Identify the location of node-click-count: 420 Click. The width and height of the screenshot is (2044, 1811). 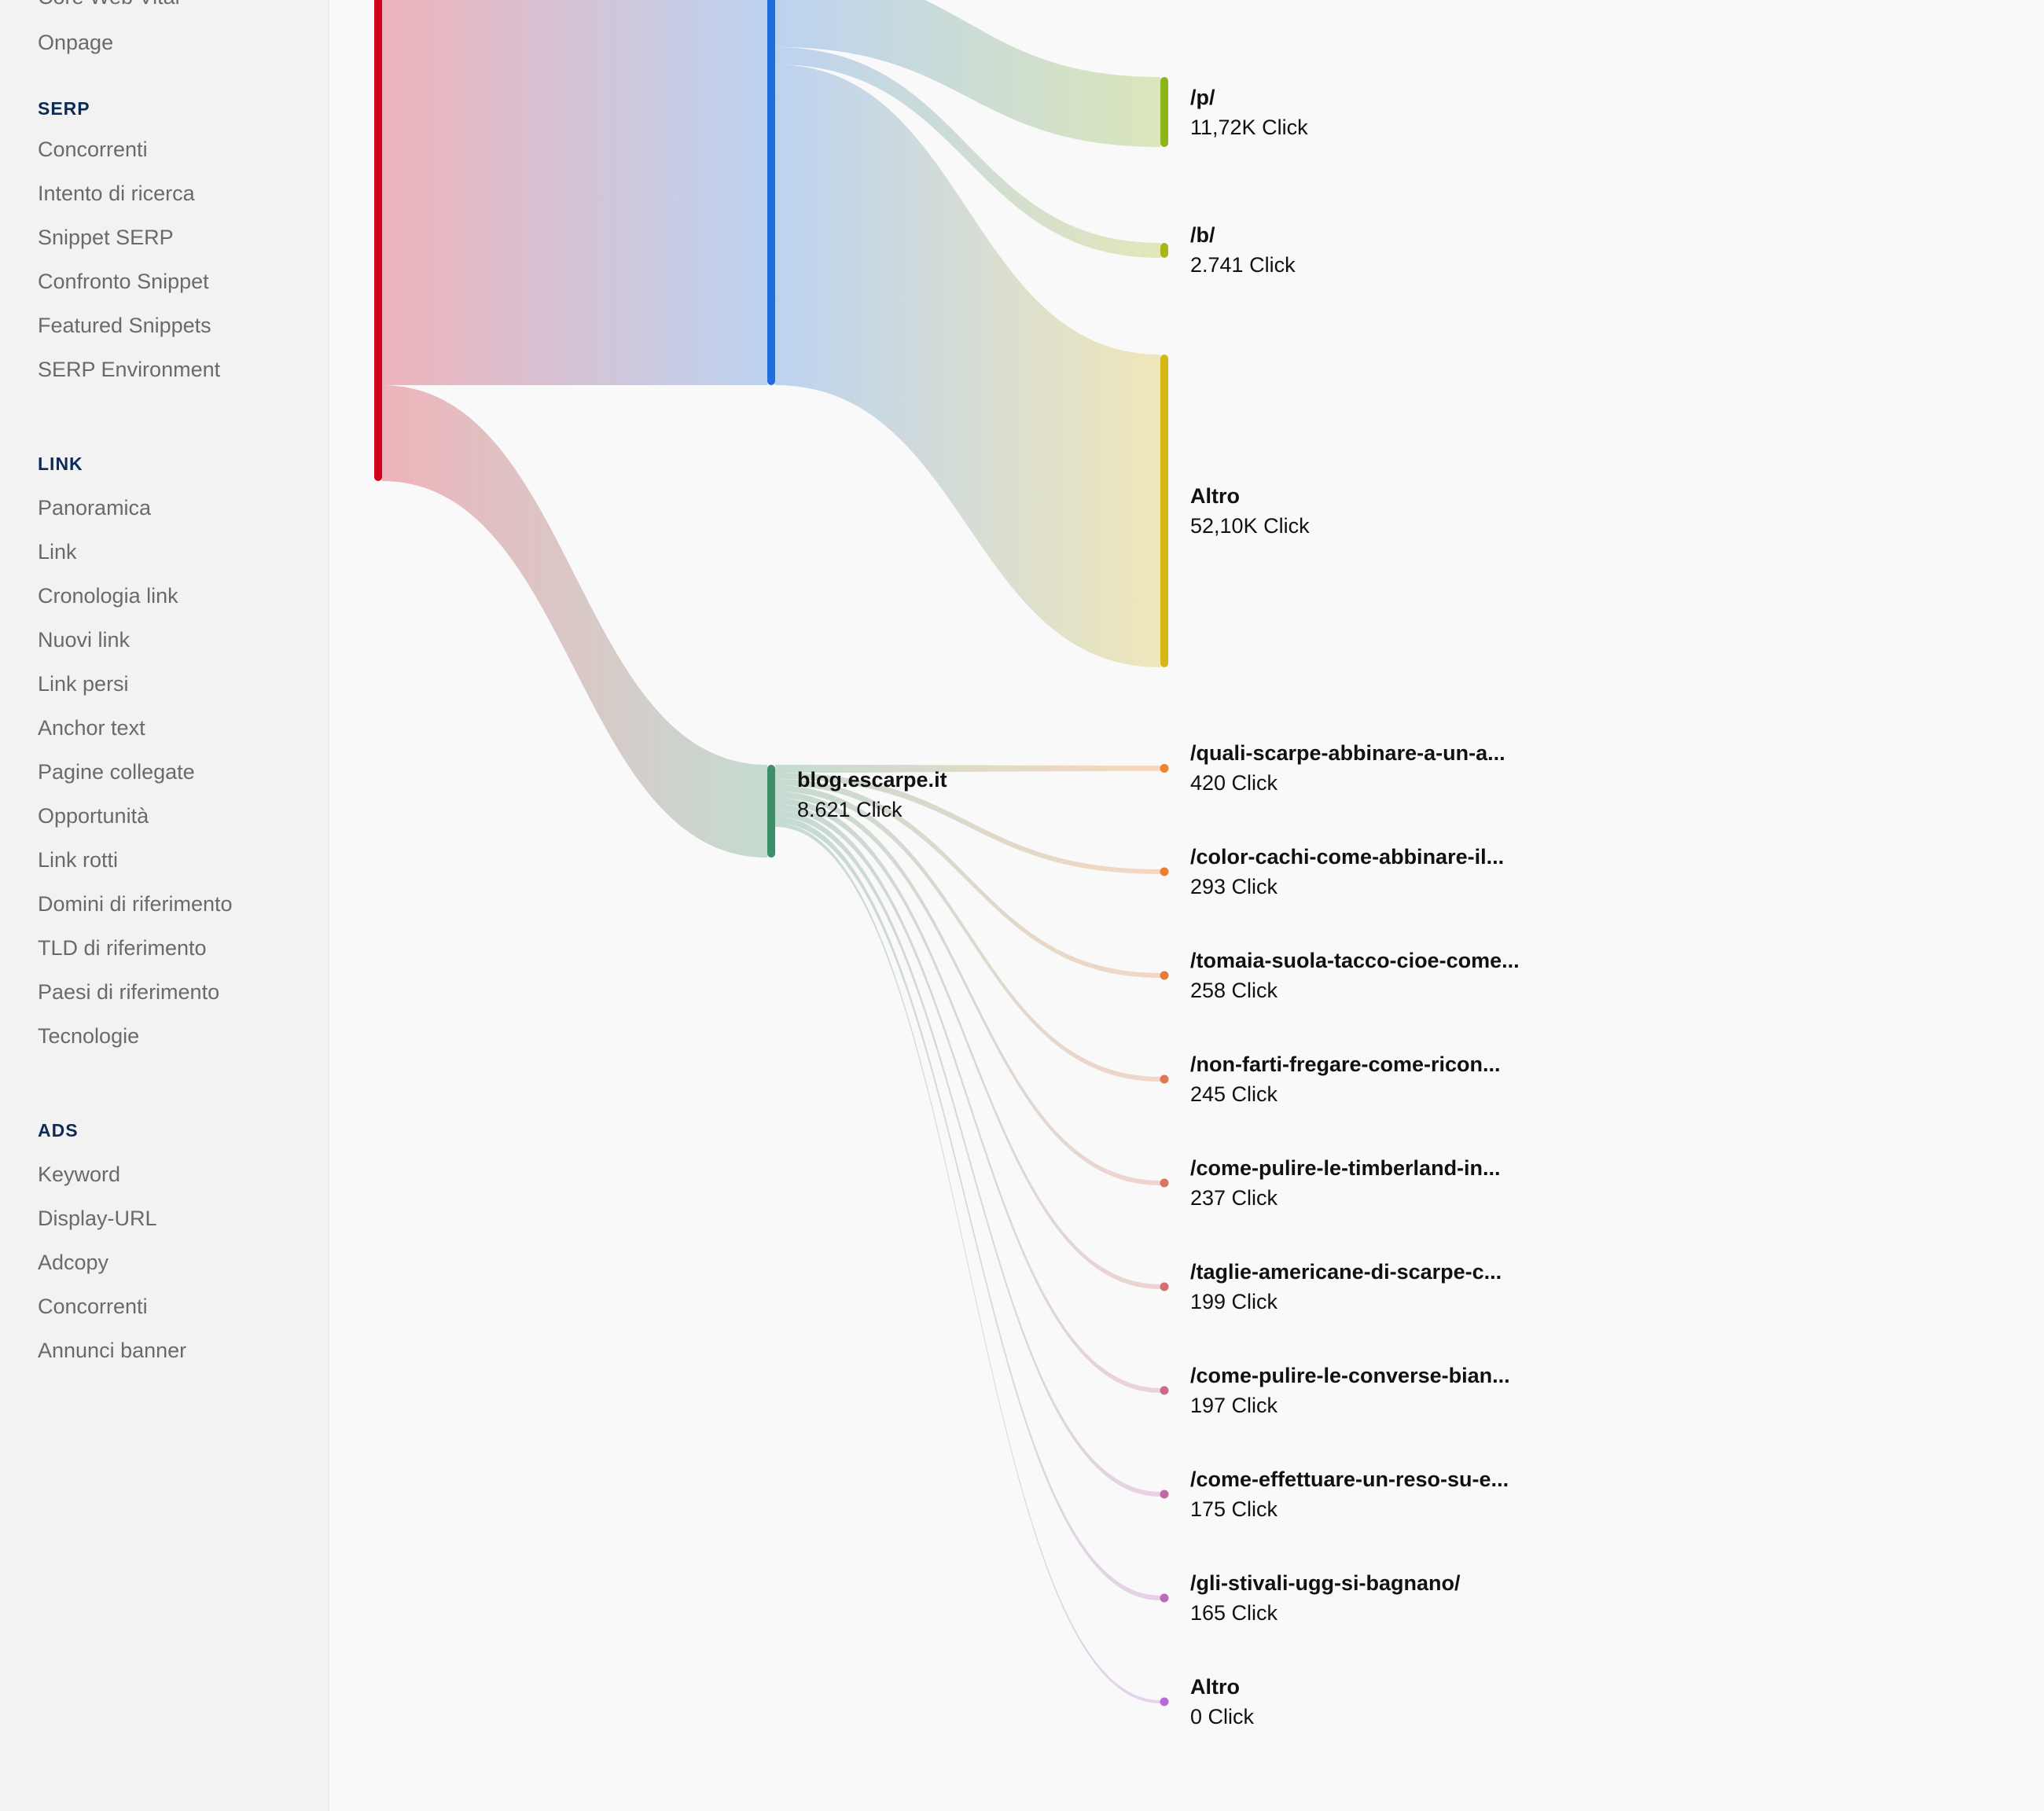
(1234, 783).